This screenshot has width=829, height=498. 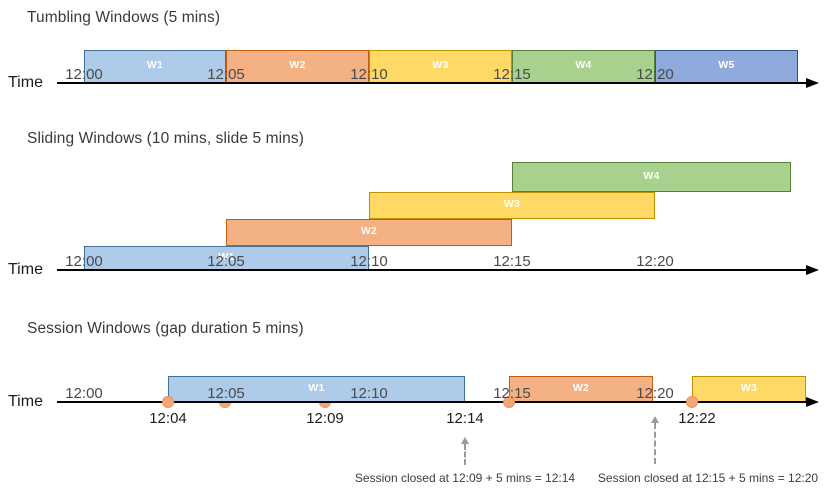 I want to click on sliding-tick-12:15: 12:15, so click(x=512, y=261).